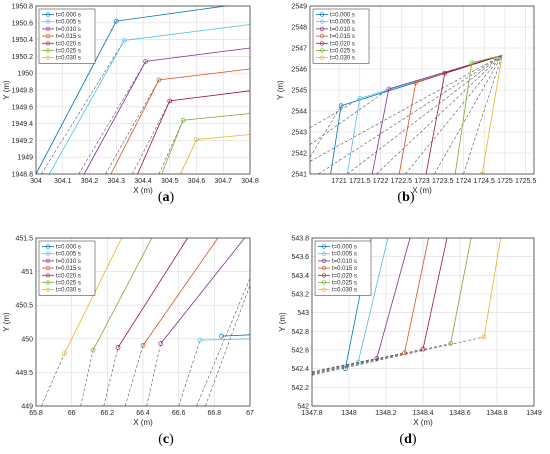 The image size is (550, 454). Describe the element at coordinates (6, 322) in the screenshot. I see `y-axis-label: Y (m)` at that location.